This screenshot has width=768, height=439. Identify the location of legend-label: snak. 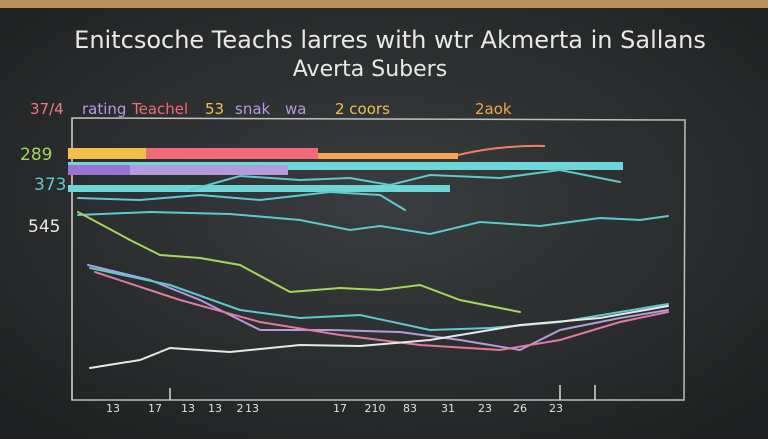
(253, 109).